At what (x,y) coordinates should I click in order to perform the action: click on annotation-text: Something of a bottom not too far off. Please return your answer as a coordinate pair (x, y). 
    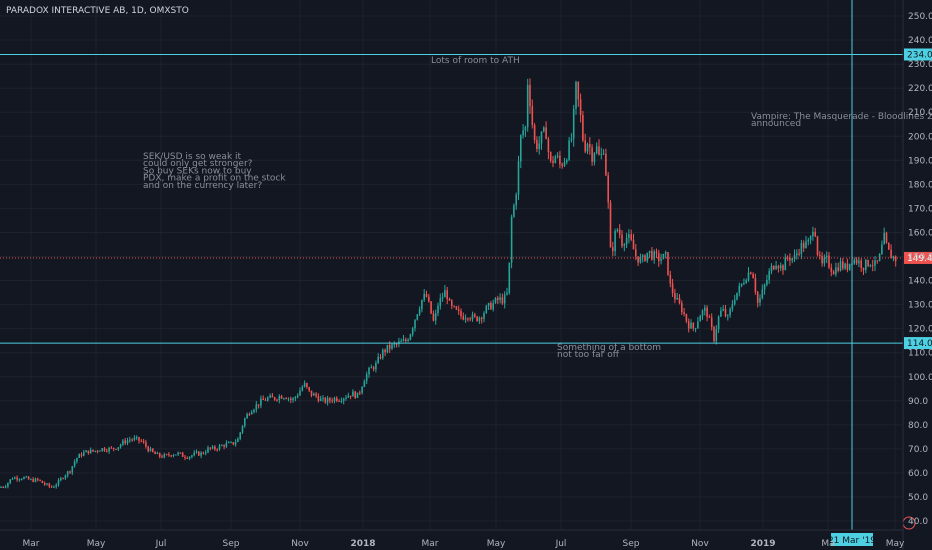
    Looking at the image, I should click on (609, 351).